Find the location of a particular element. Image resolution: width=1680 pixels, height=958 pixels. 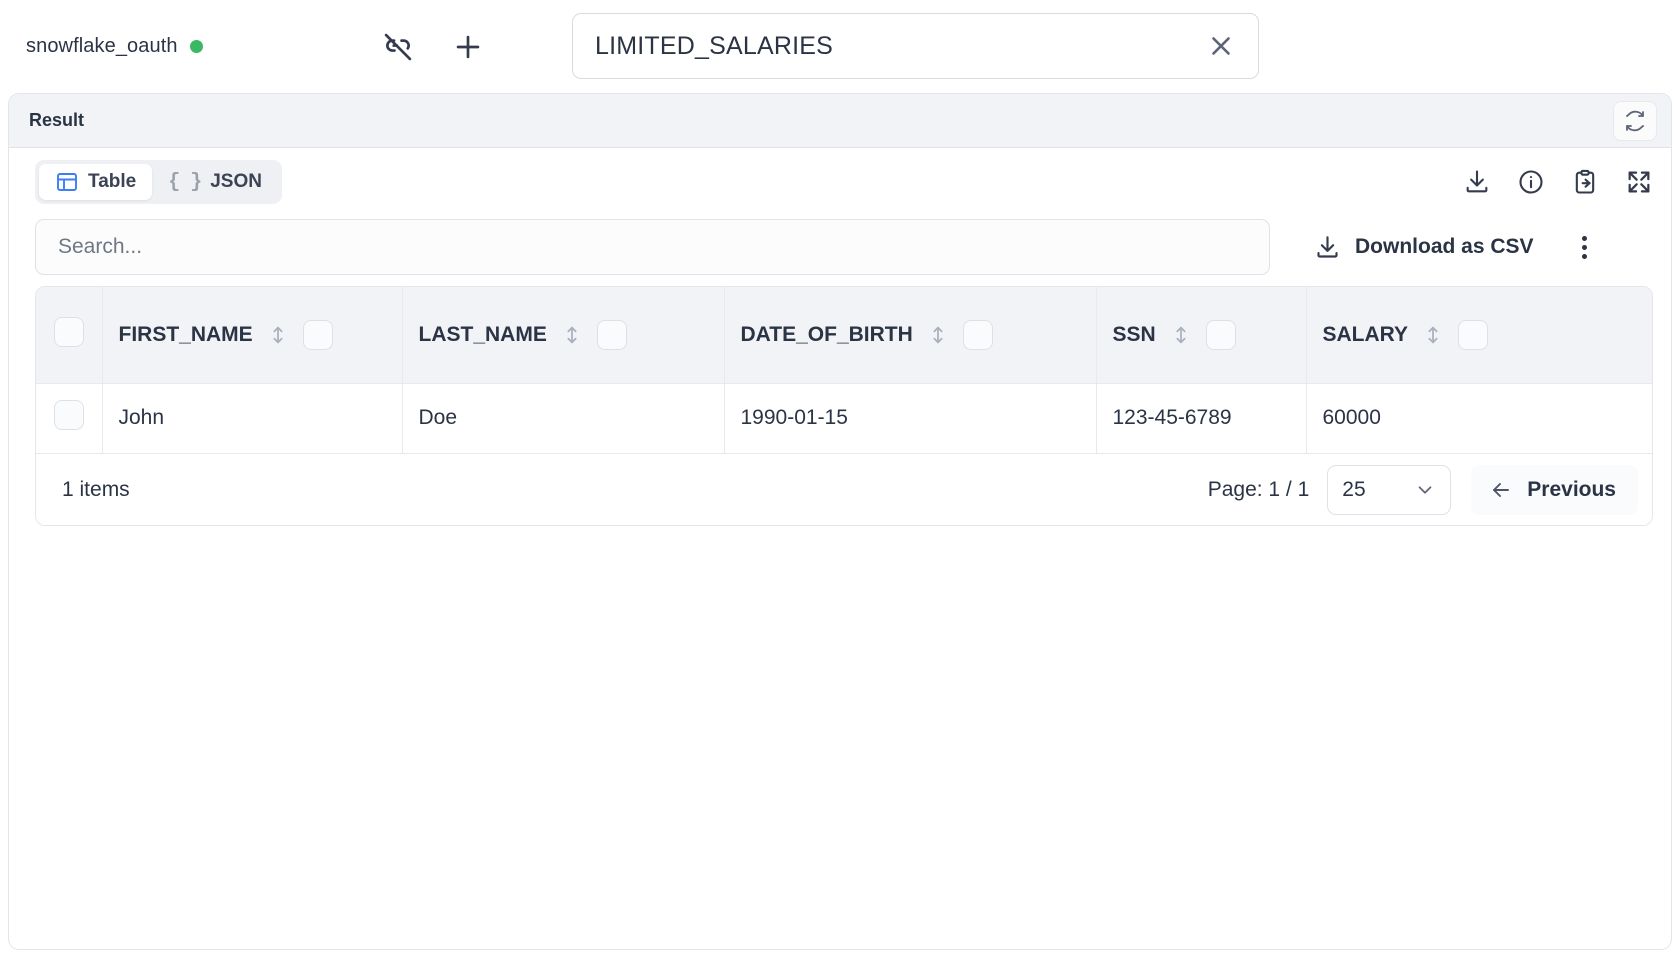

chevron-down-icon is located at coordinates (1425, 490).